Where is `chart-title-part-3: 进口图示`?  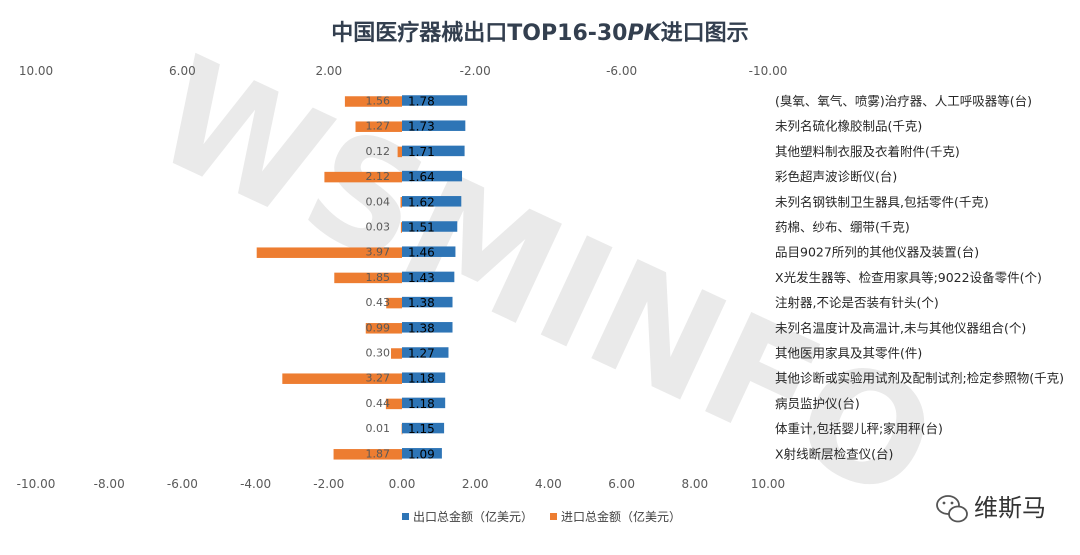
chart-title-part-3: 进口图示 is located at coordinates (705, 33).